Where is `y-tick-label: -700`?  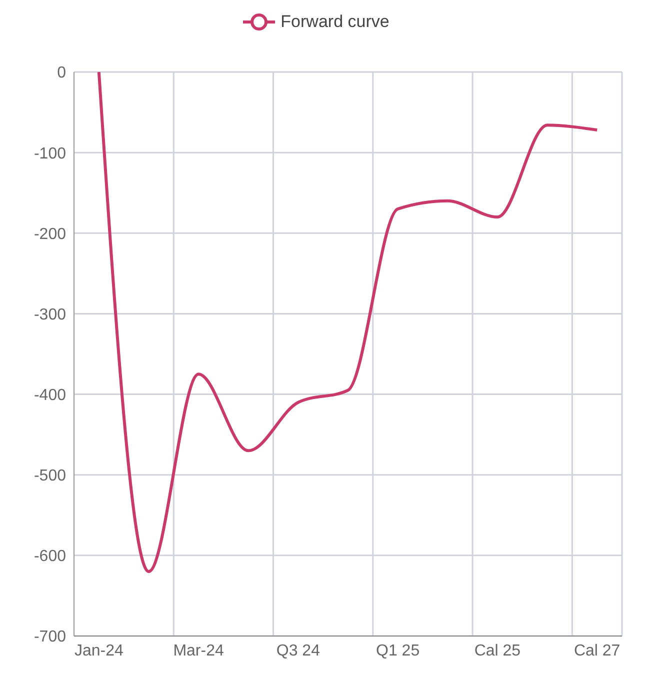
y-tick-label: -700 is located at coordinates (50, 637).